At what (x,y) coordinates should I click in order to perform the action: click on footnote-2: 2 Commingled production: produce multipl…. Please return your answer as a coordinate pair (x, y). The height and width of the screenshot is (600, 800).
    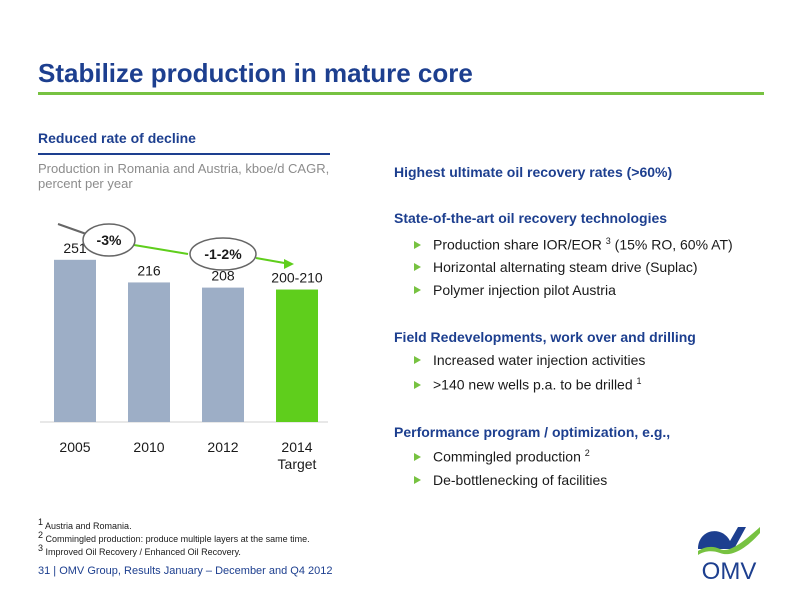
    Looking at the image, I should click on (174, 537).